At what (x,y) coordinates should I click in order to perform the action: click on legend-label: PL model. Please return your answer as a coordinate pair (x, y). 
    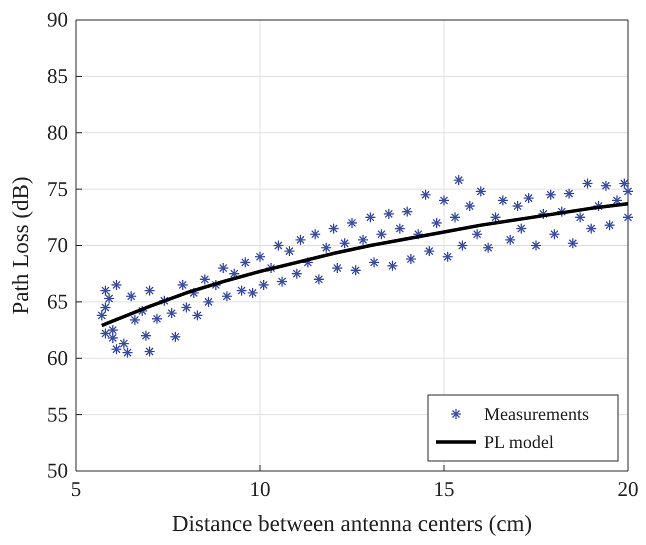
    Looking at the image, I should click on (519, 442).